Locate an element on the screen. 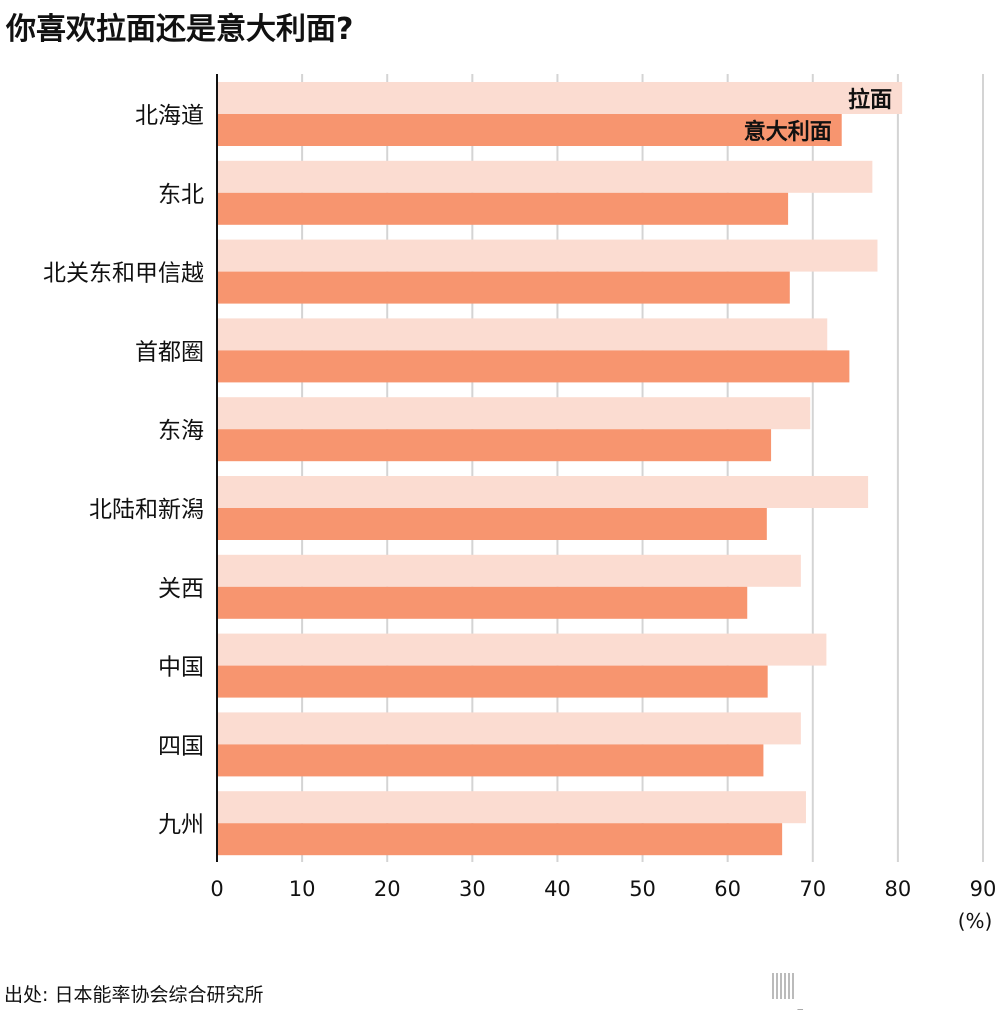  category-label: 九州 is located at coordinates (181, 825).